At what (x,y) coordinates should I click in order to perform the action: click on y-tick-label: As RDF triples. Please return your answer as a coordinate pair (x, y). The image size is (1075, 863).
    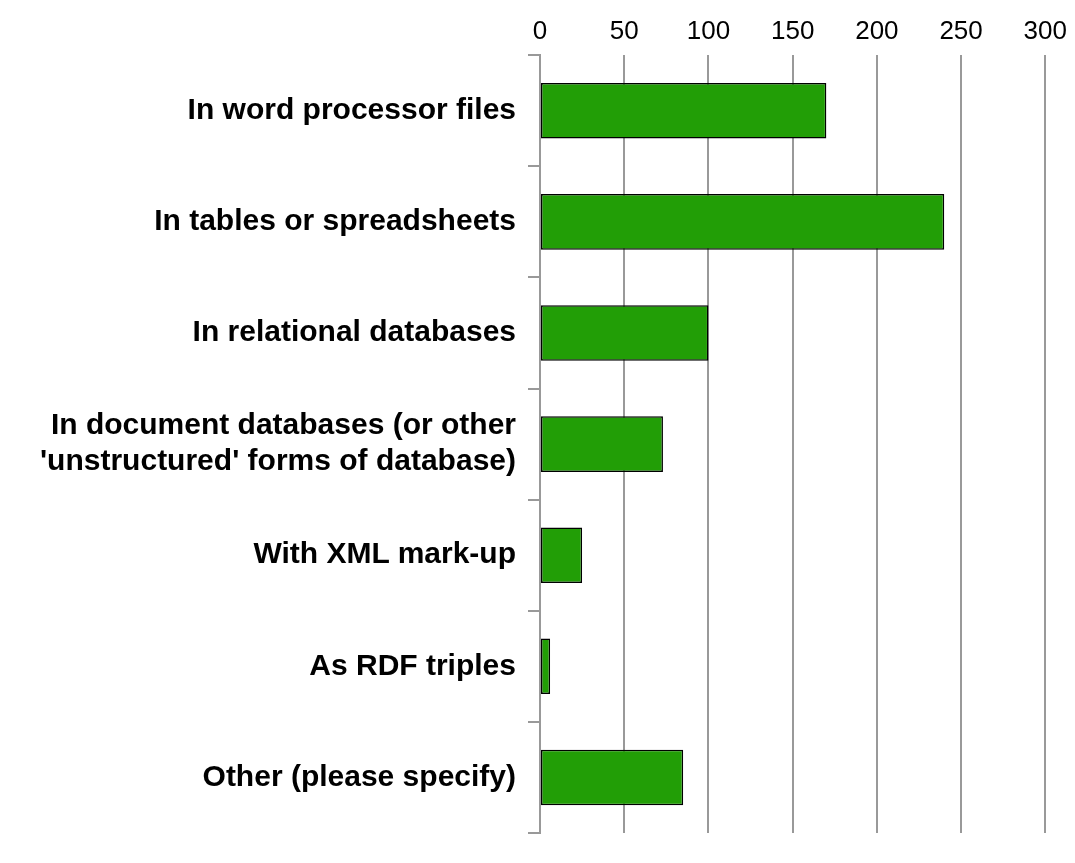
    Looking at the image, I should click on (412, 664).